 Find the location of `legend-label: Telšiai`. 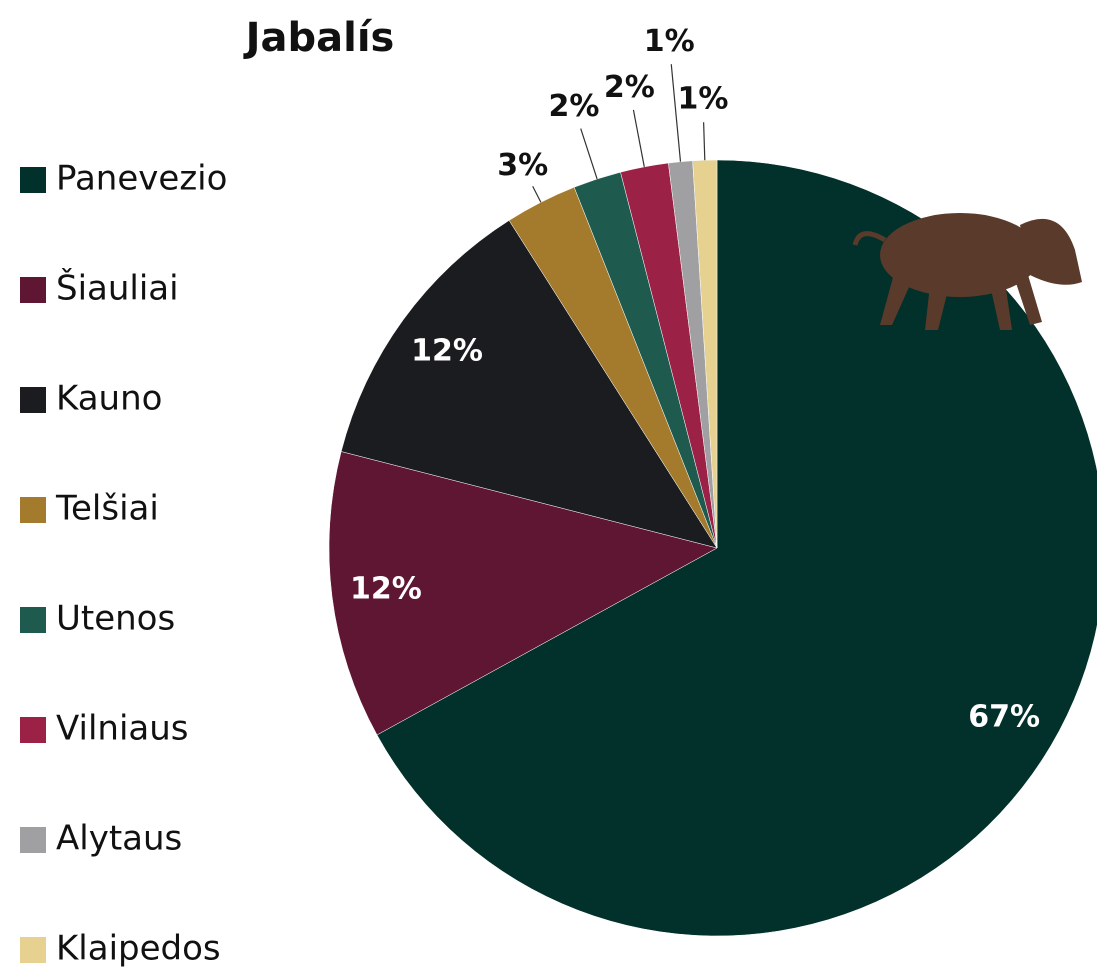

legend-label: Telšiai is located at coordinates (107, 509).